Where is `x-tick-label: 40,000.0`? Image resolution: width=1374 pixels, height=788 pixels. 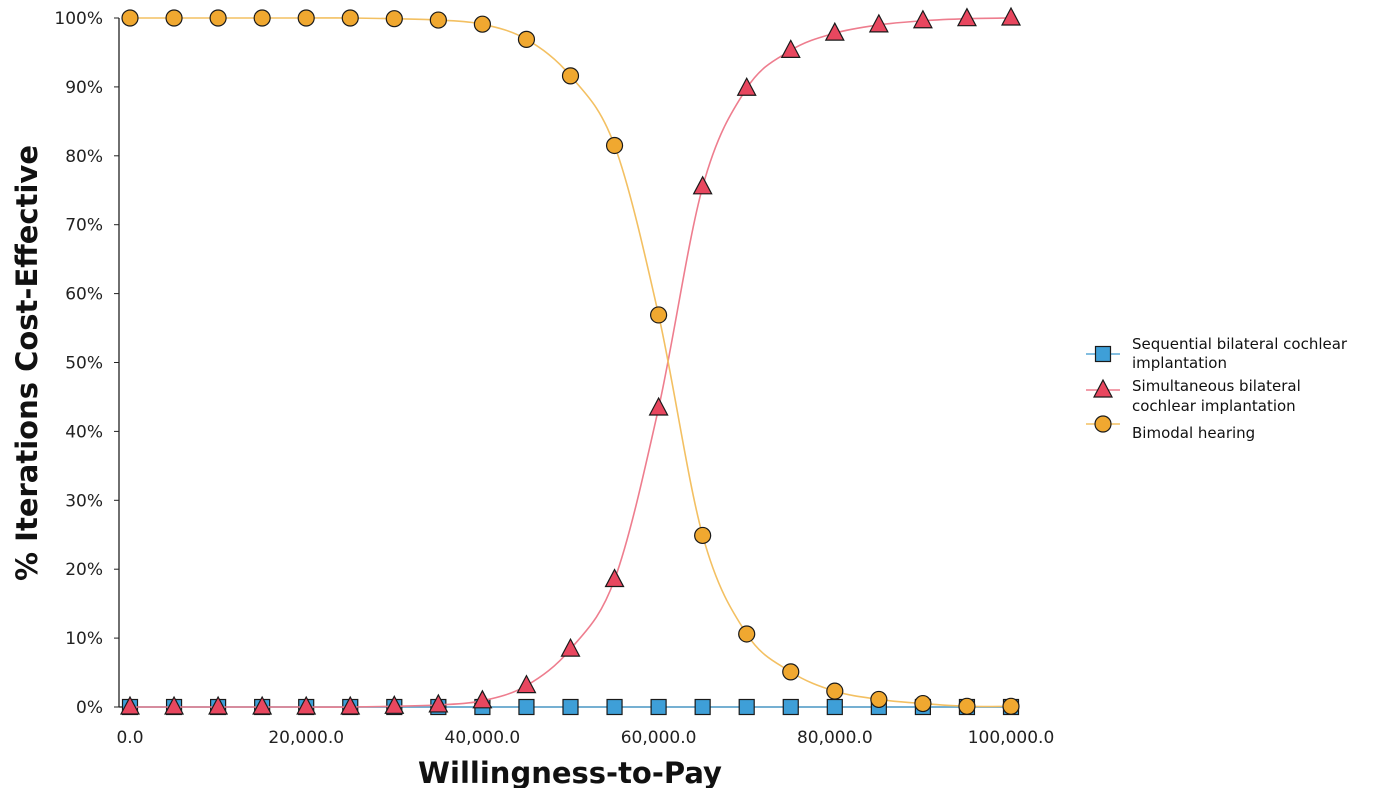 x-tick-label: 40,000.0 is located at coordinates (483, 738).